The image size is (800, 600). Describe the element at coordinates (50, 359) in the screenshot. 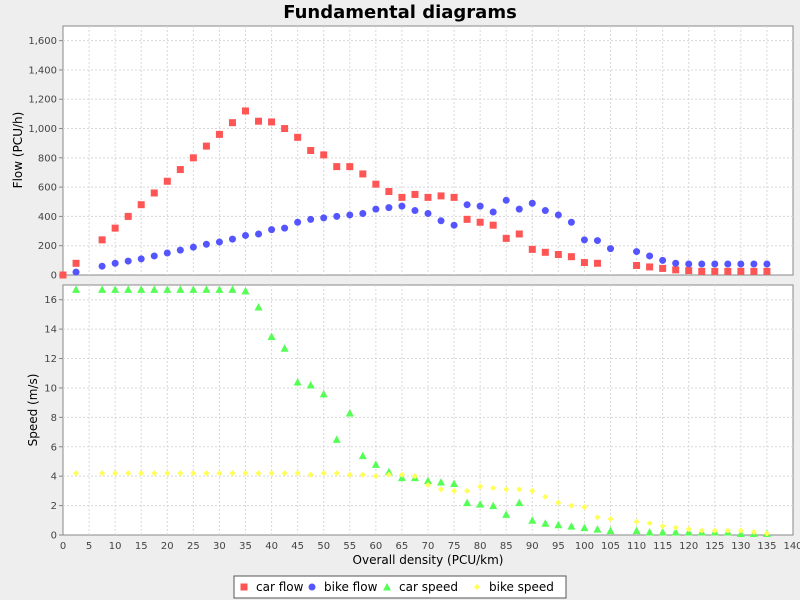

I see `y-tick-label: 12` at that location.